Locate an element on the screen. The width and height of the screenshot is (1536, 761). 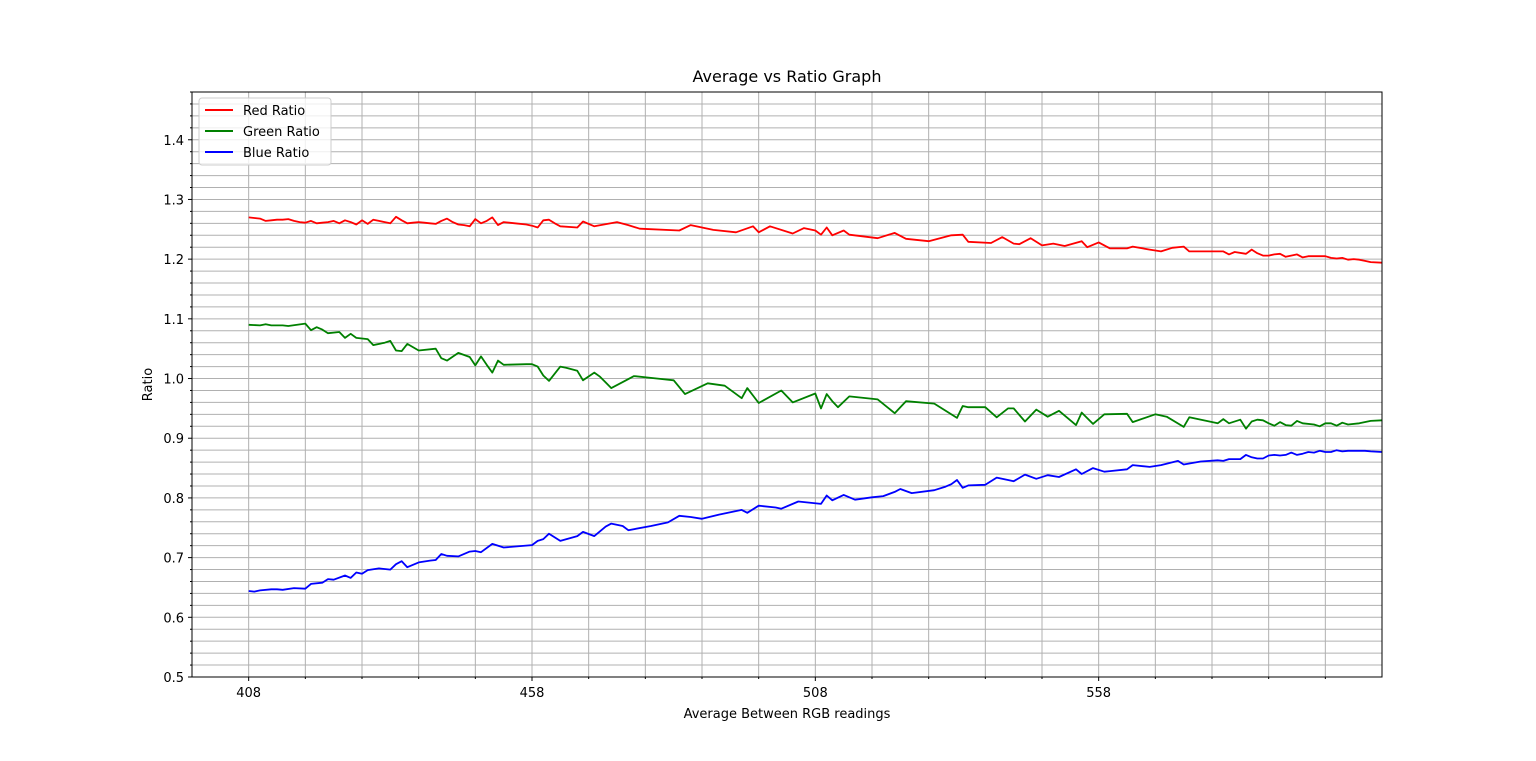
y-tick-label: 1.4 is located at coordinates (173, 141).